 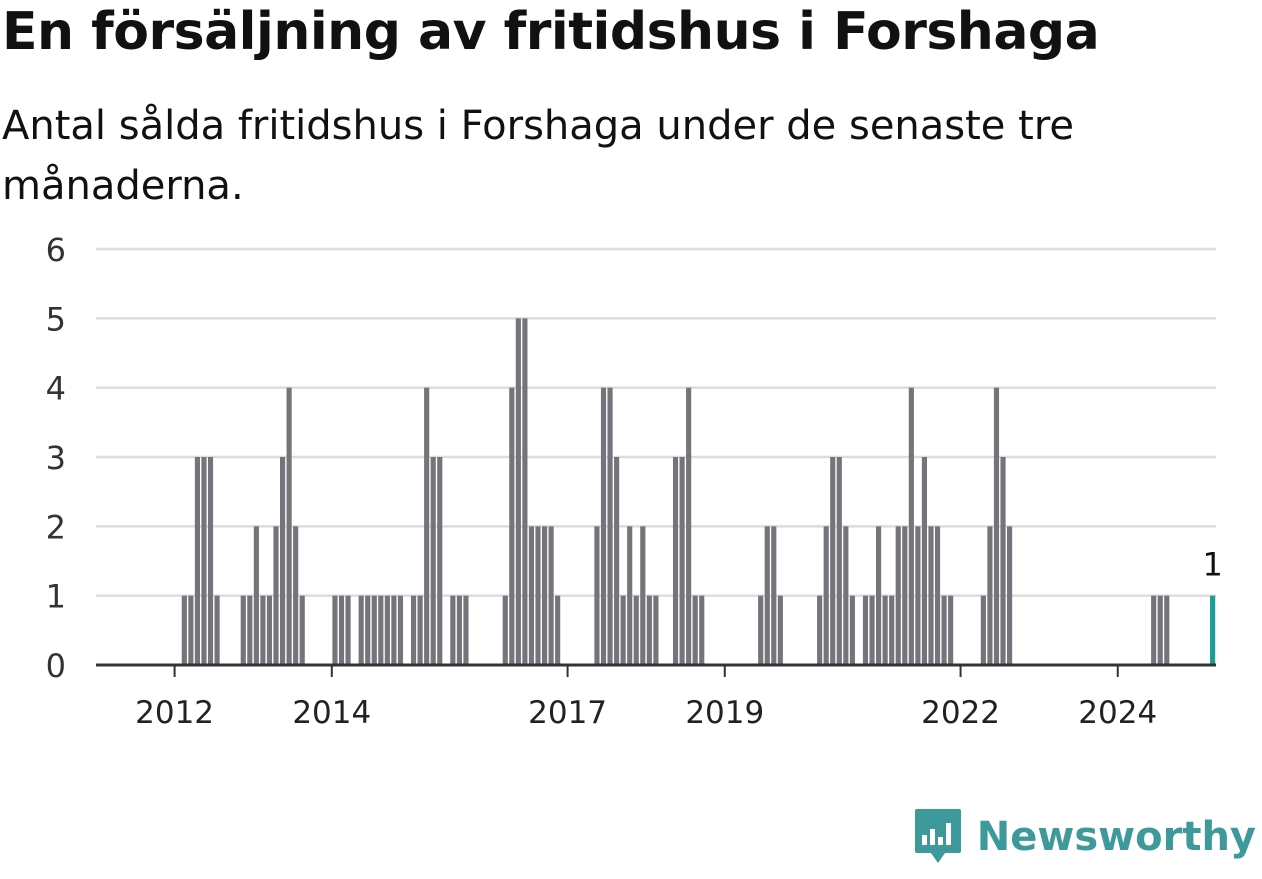 I want to click on newsworthy-logo-icon, so click(x=937, y=836).